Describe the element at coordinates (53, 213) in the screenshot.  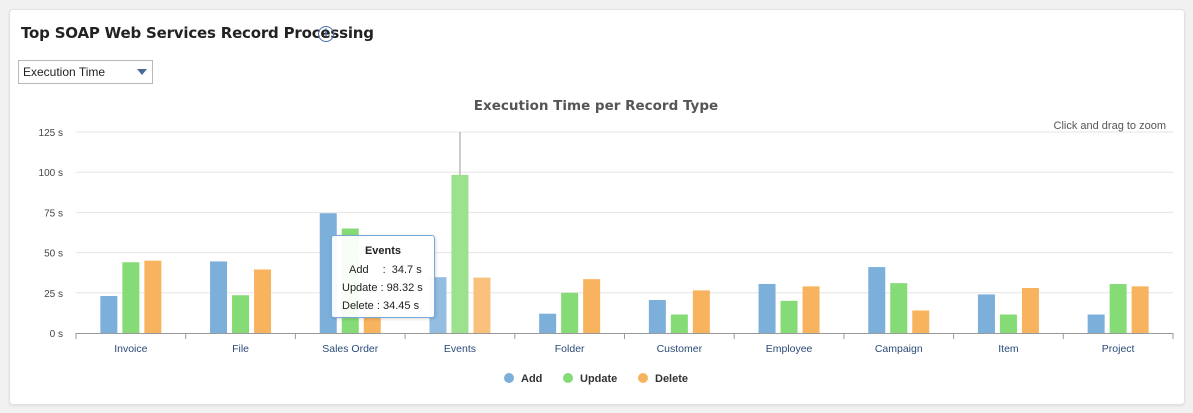
I see `y-tick-label: 75 s` at that location.